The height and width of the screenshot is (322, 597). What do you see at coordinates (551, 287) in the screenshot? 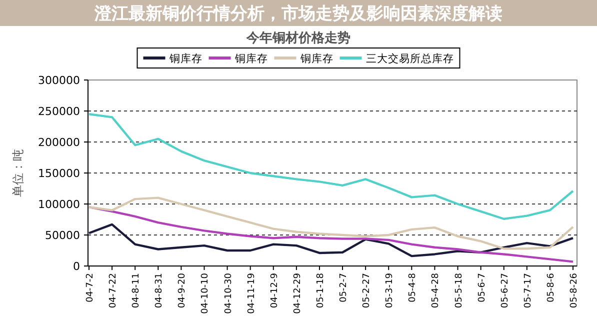
I see `x-tick-label: 05-8-6` at bounding box center [551, 287].